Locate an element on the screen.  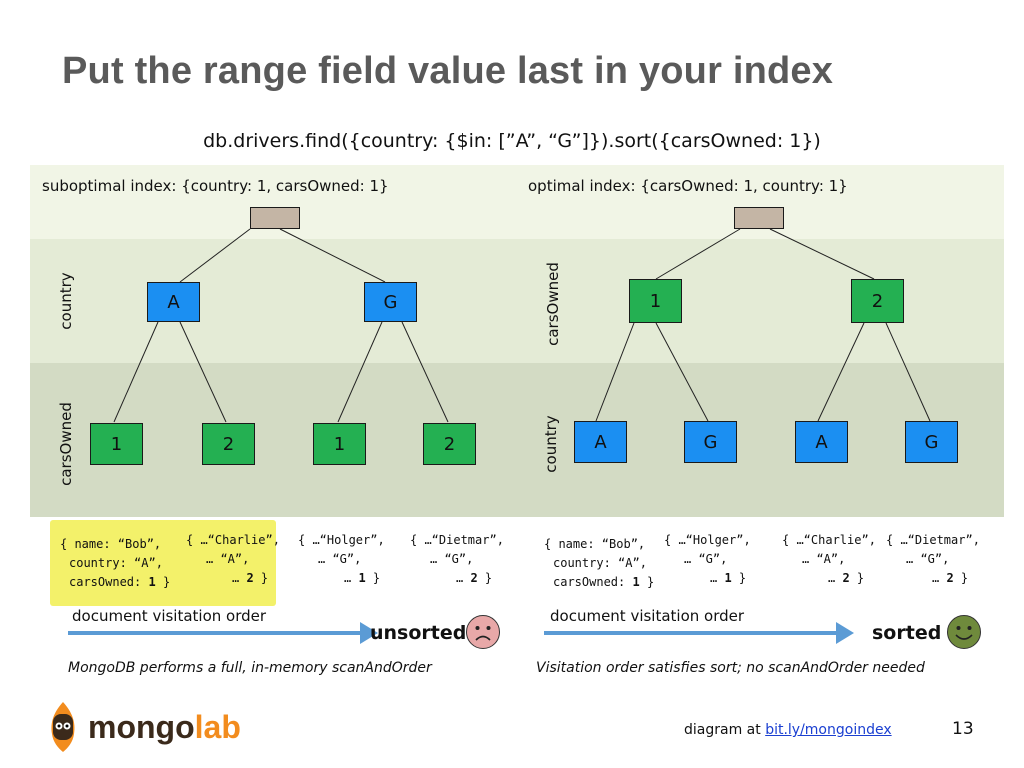
left-cars-node-4: 2 is located at coordinates (449, 444).